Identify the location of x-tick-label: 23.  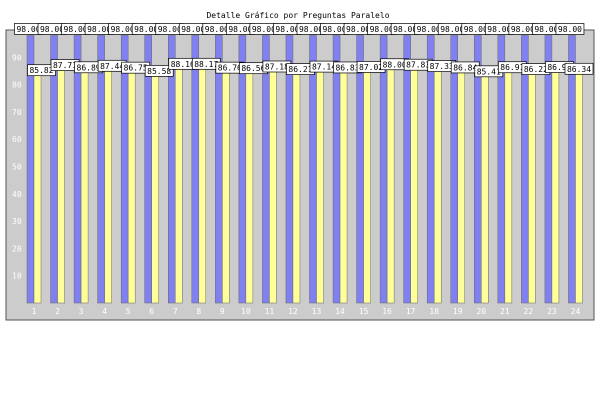
(552, 311).